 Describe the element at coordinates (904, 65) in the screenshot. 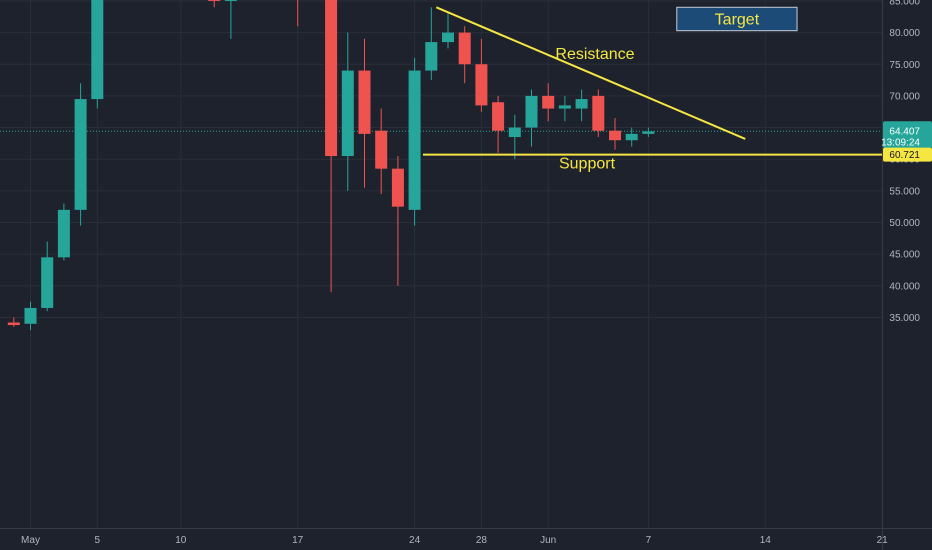

I see `price-tick-label: 75.000` at that location.